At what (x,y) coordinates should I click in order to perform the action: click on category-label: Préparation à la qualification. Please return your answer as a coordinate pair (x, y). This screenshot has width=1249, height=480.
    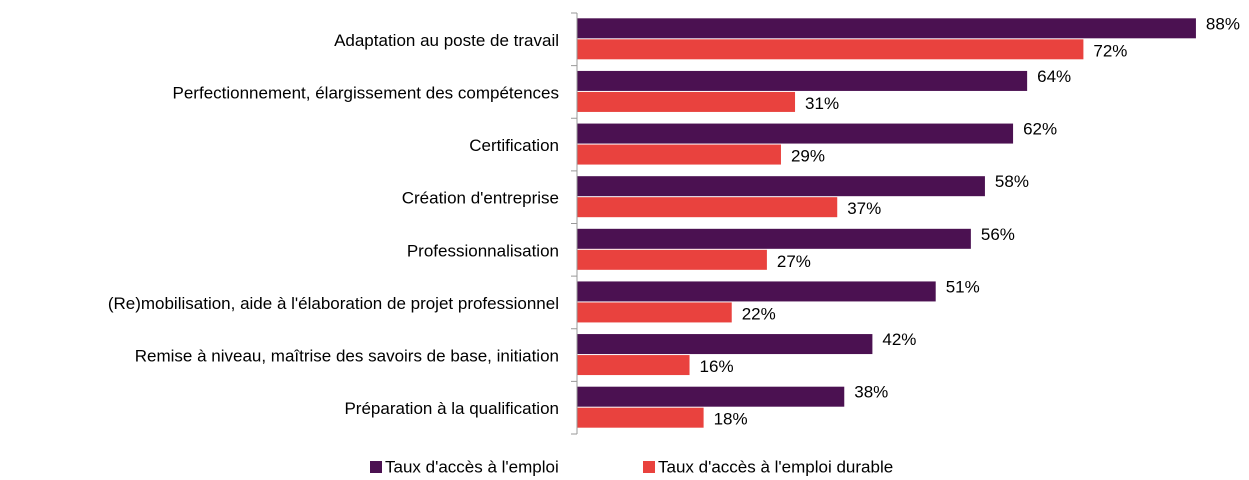
    Looking at the image, I should click on (451, 408).